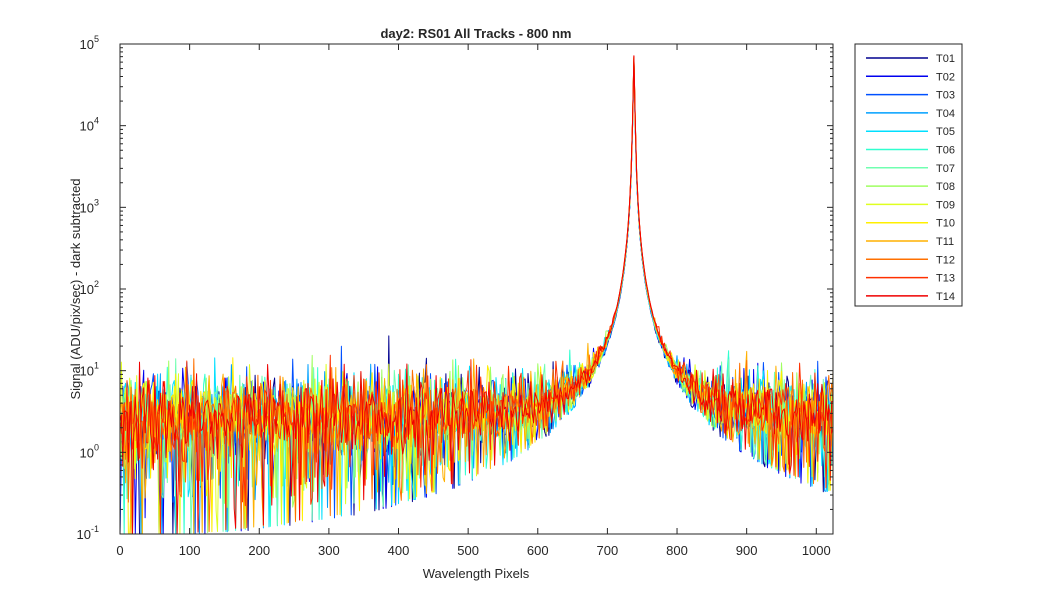 The image size is (1050, 605). Describe the element at coordinates (945, 205) in the screenshot. I see `legend-label-t09: T09` at that location.